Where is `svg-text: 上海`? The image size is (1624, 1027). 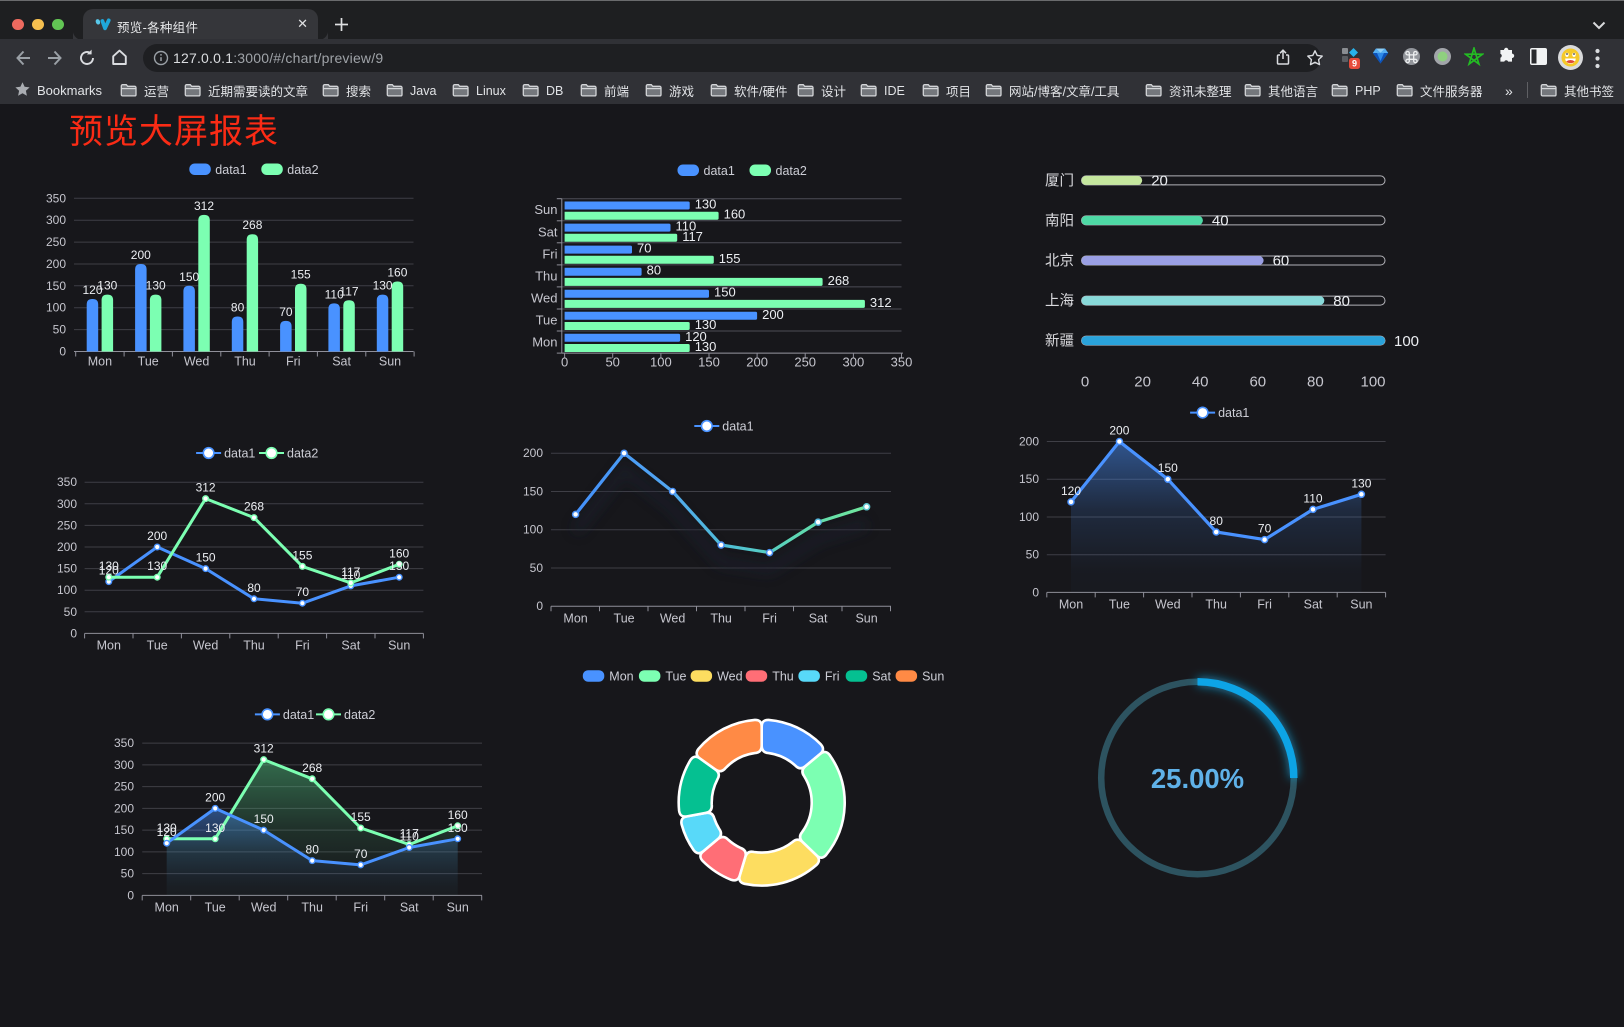 svg-text: 上海 is located at coordinates (1059, 301).